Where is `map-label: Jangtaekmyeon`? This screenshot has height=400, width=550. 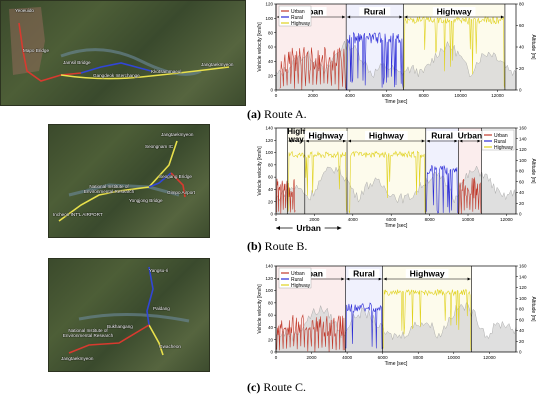
map-label: Jangtaekmyeon is located at coordinates (77, 358).